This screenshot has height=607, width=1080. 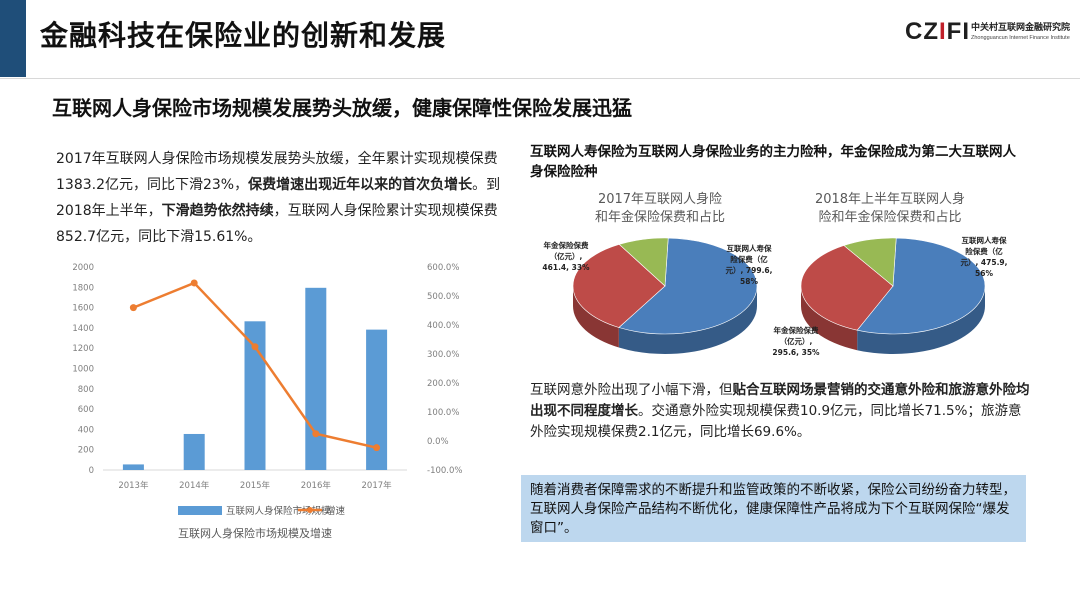 I want to click on label-line: 56%, so click(x=984, y=273).